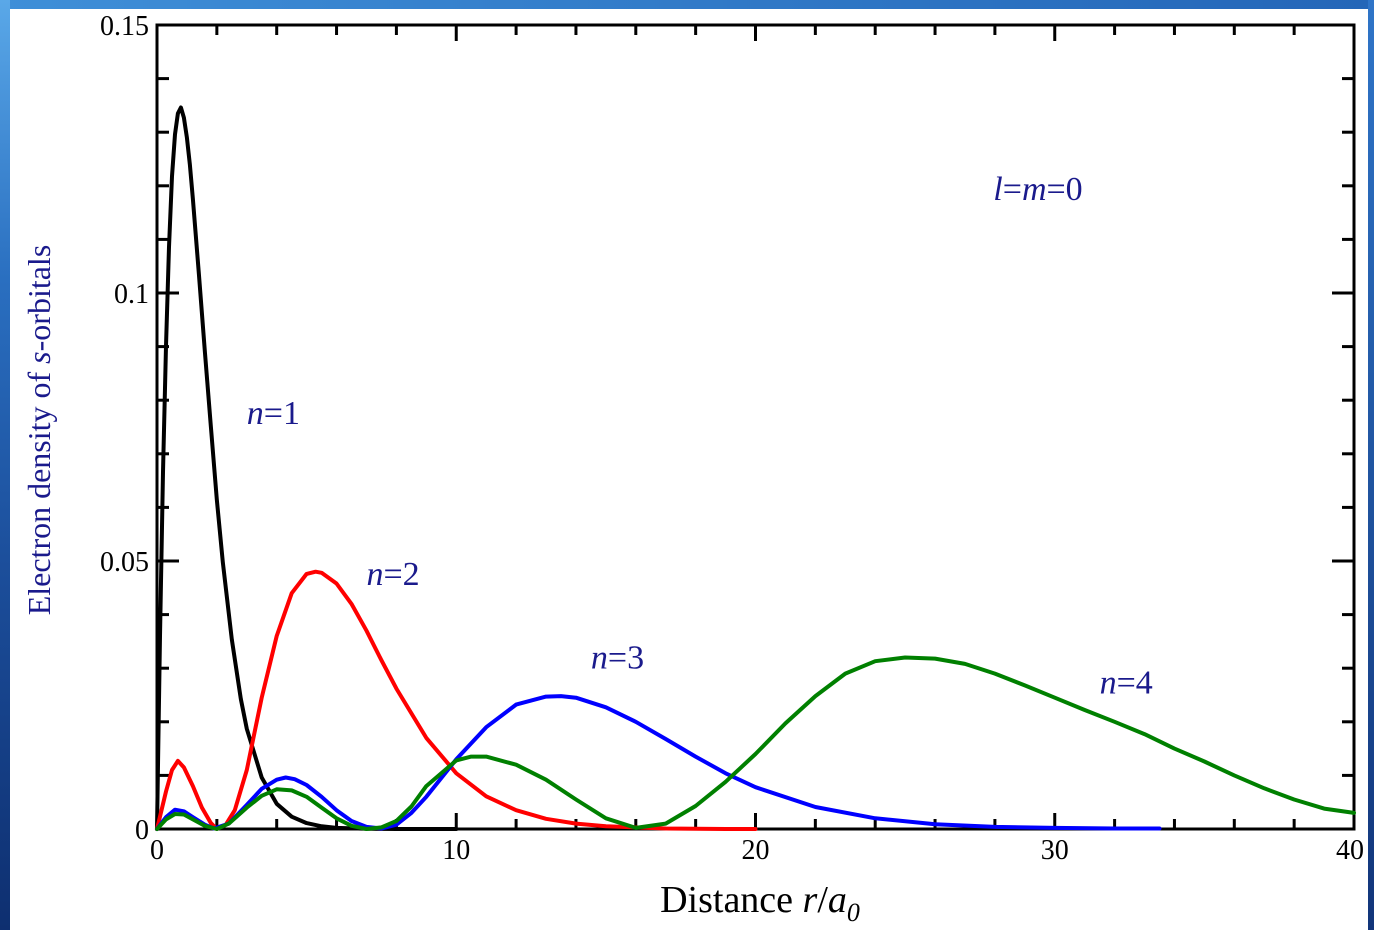  What do you see at coordinates (5, 465) in the screenshot?
I see `slide-left-border` at bounding box center [5, 465].